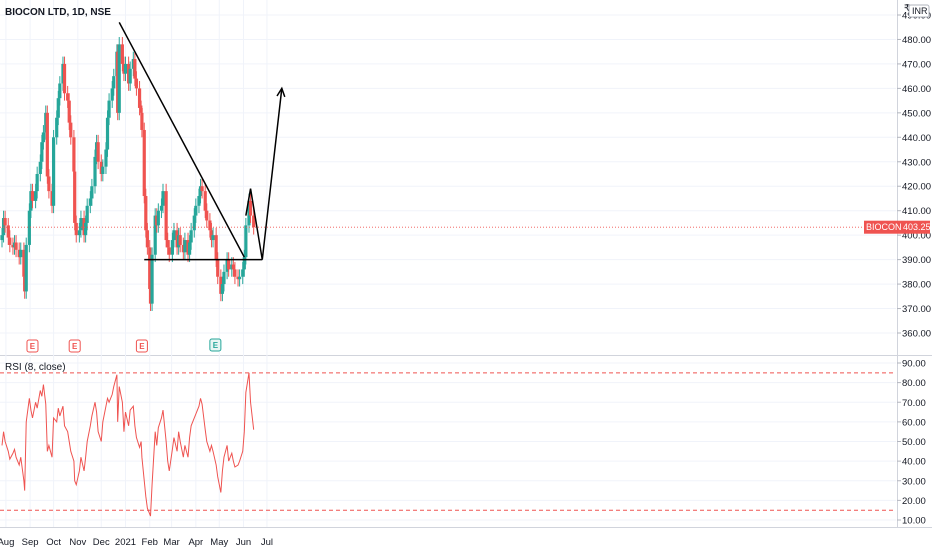  Describe the element at coordinates (916, 162) in the screenshot. I see `price-tick-label: 430.00` at that location.